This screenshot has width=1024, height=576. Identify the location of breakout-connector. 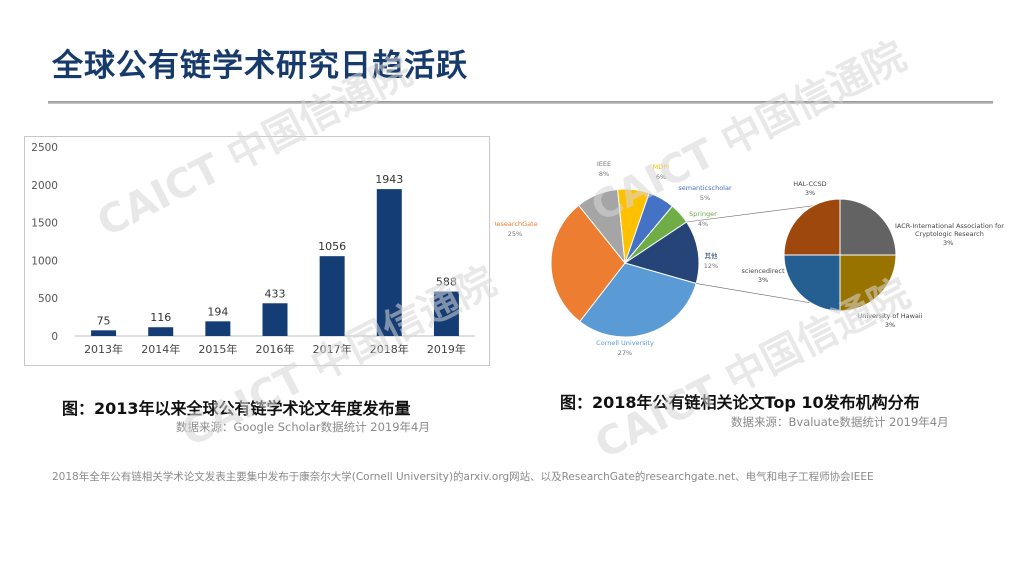
(761, 212).